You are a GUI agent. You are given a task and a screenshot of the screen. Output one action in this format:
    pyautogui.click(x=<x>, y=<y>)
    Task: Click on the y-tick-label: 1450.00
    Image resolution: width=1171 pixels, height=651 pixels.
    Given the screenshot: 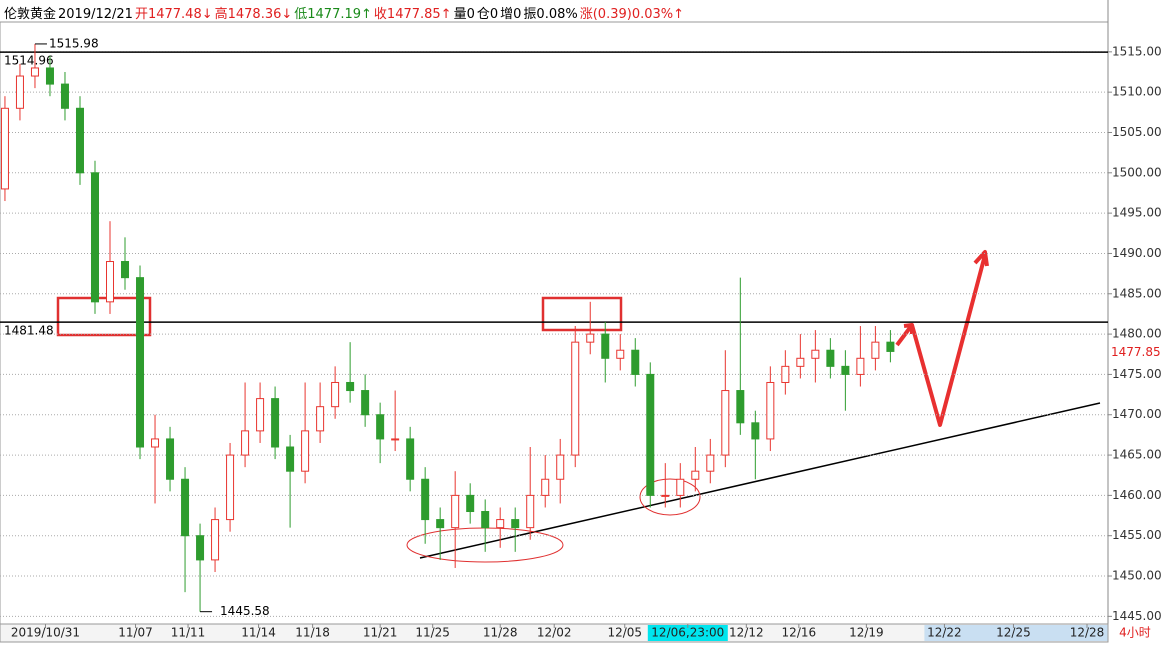 What is the action you would take?
    pyautogui.click(x=1137, y=576)
    